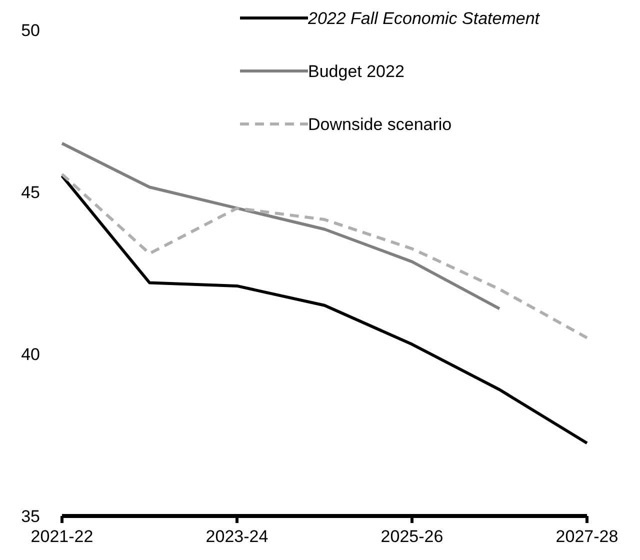  I want to click on x-tick-label: 2023-24, so click(237, 536).